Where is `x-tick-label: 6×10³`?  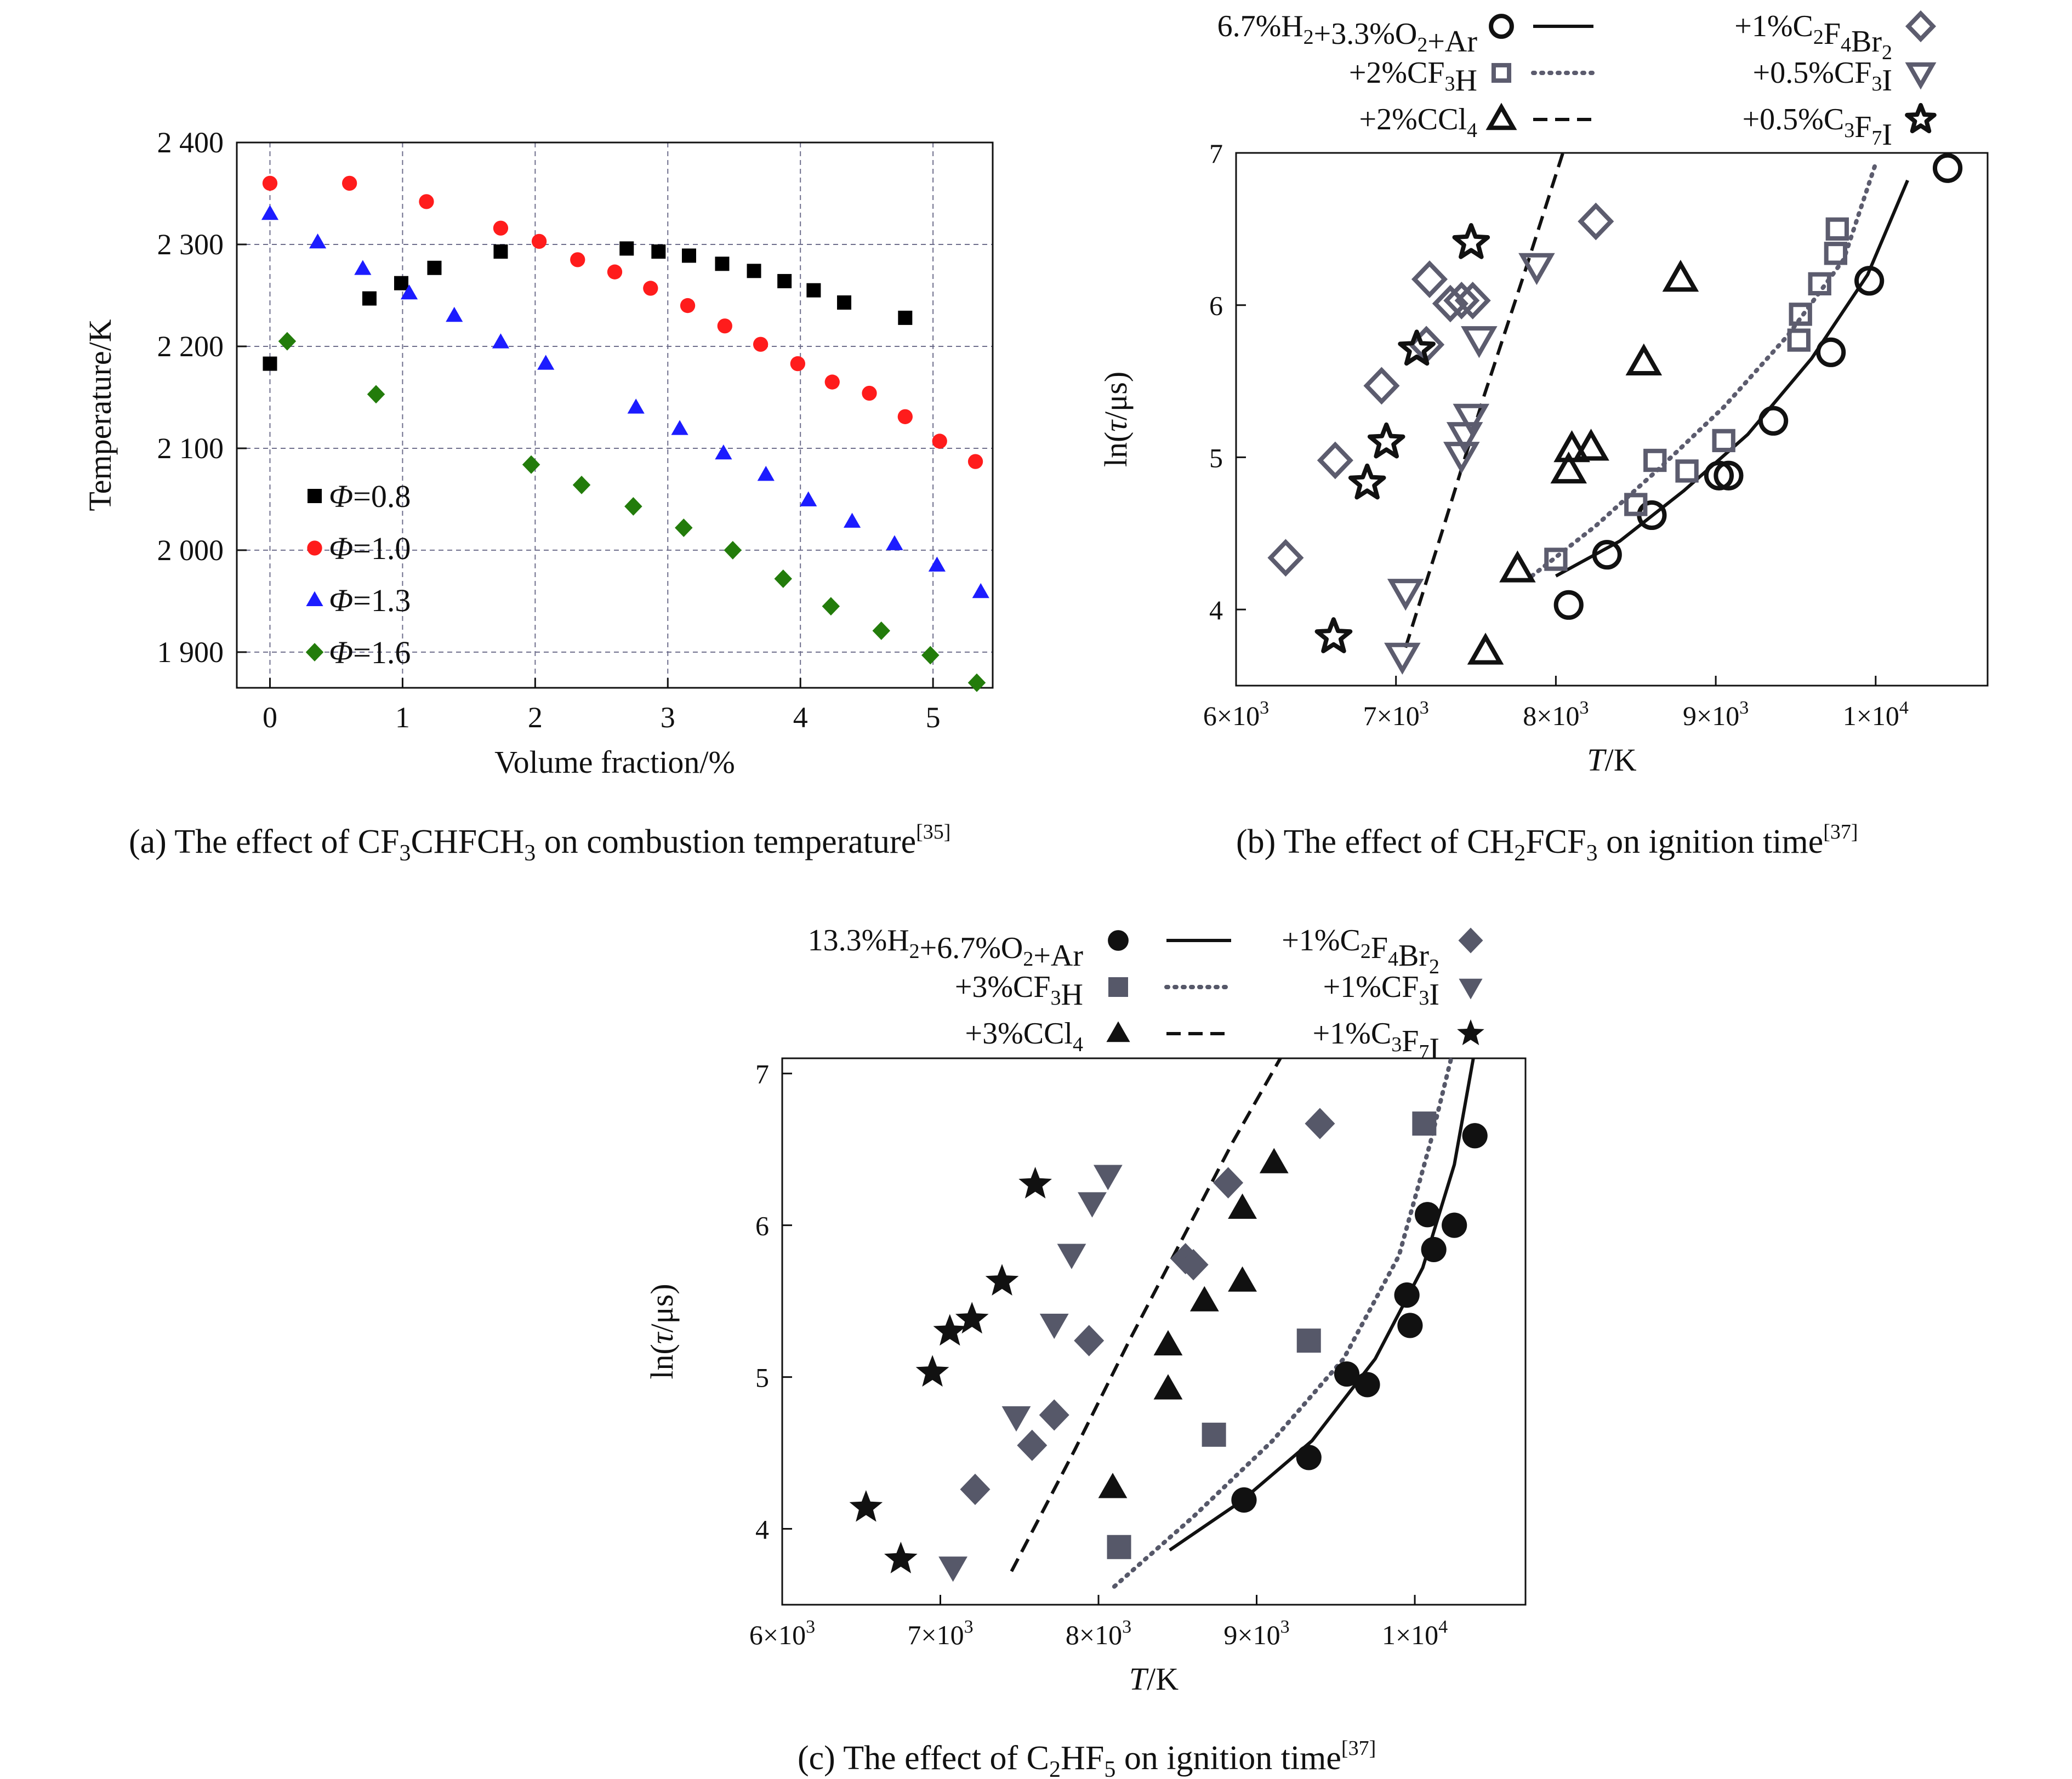
x-tick-label: 6×10³ is located at coordinates (782, 1633).